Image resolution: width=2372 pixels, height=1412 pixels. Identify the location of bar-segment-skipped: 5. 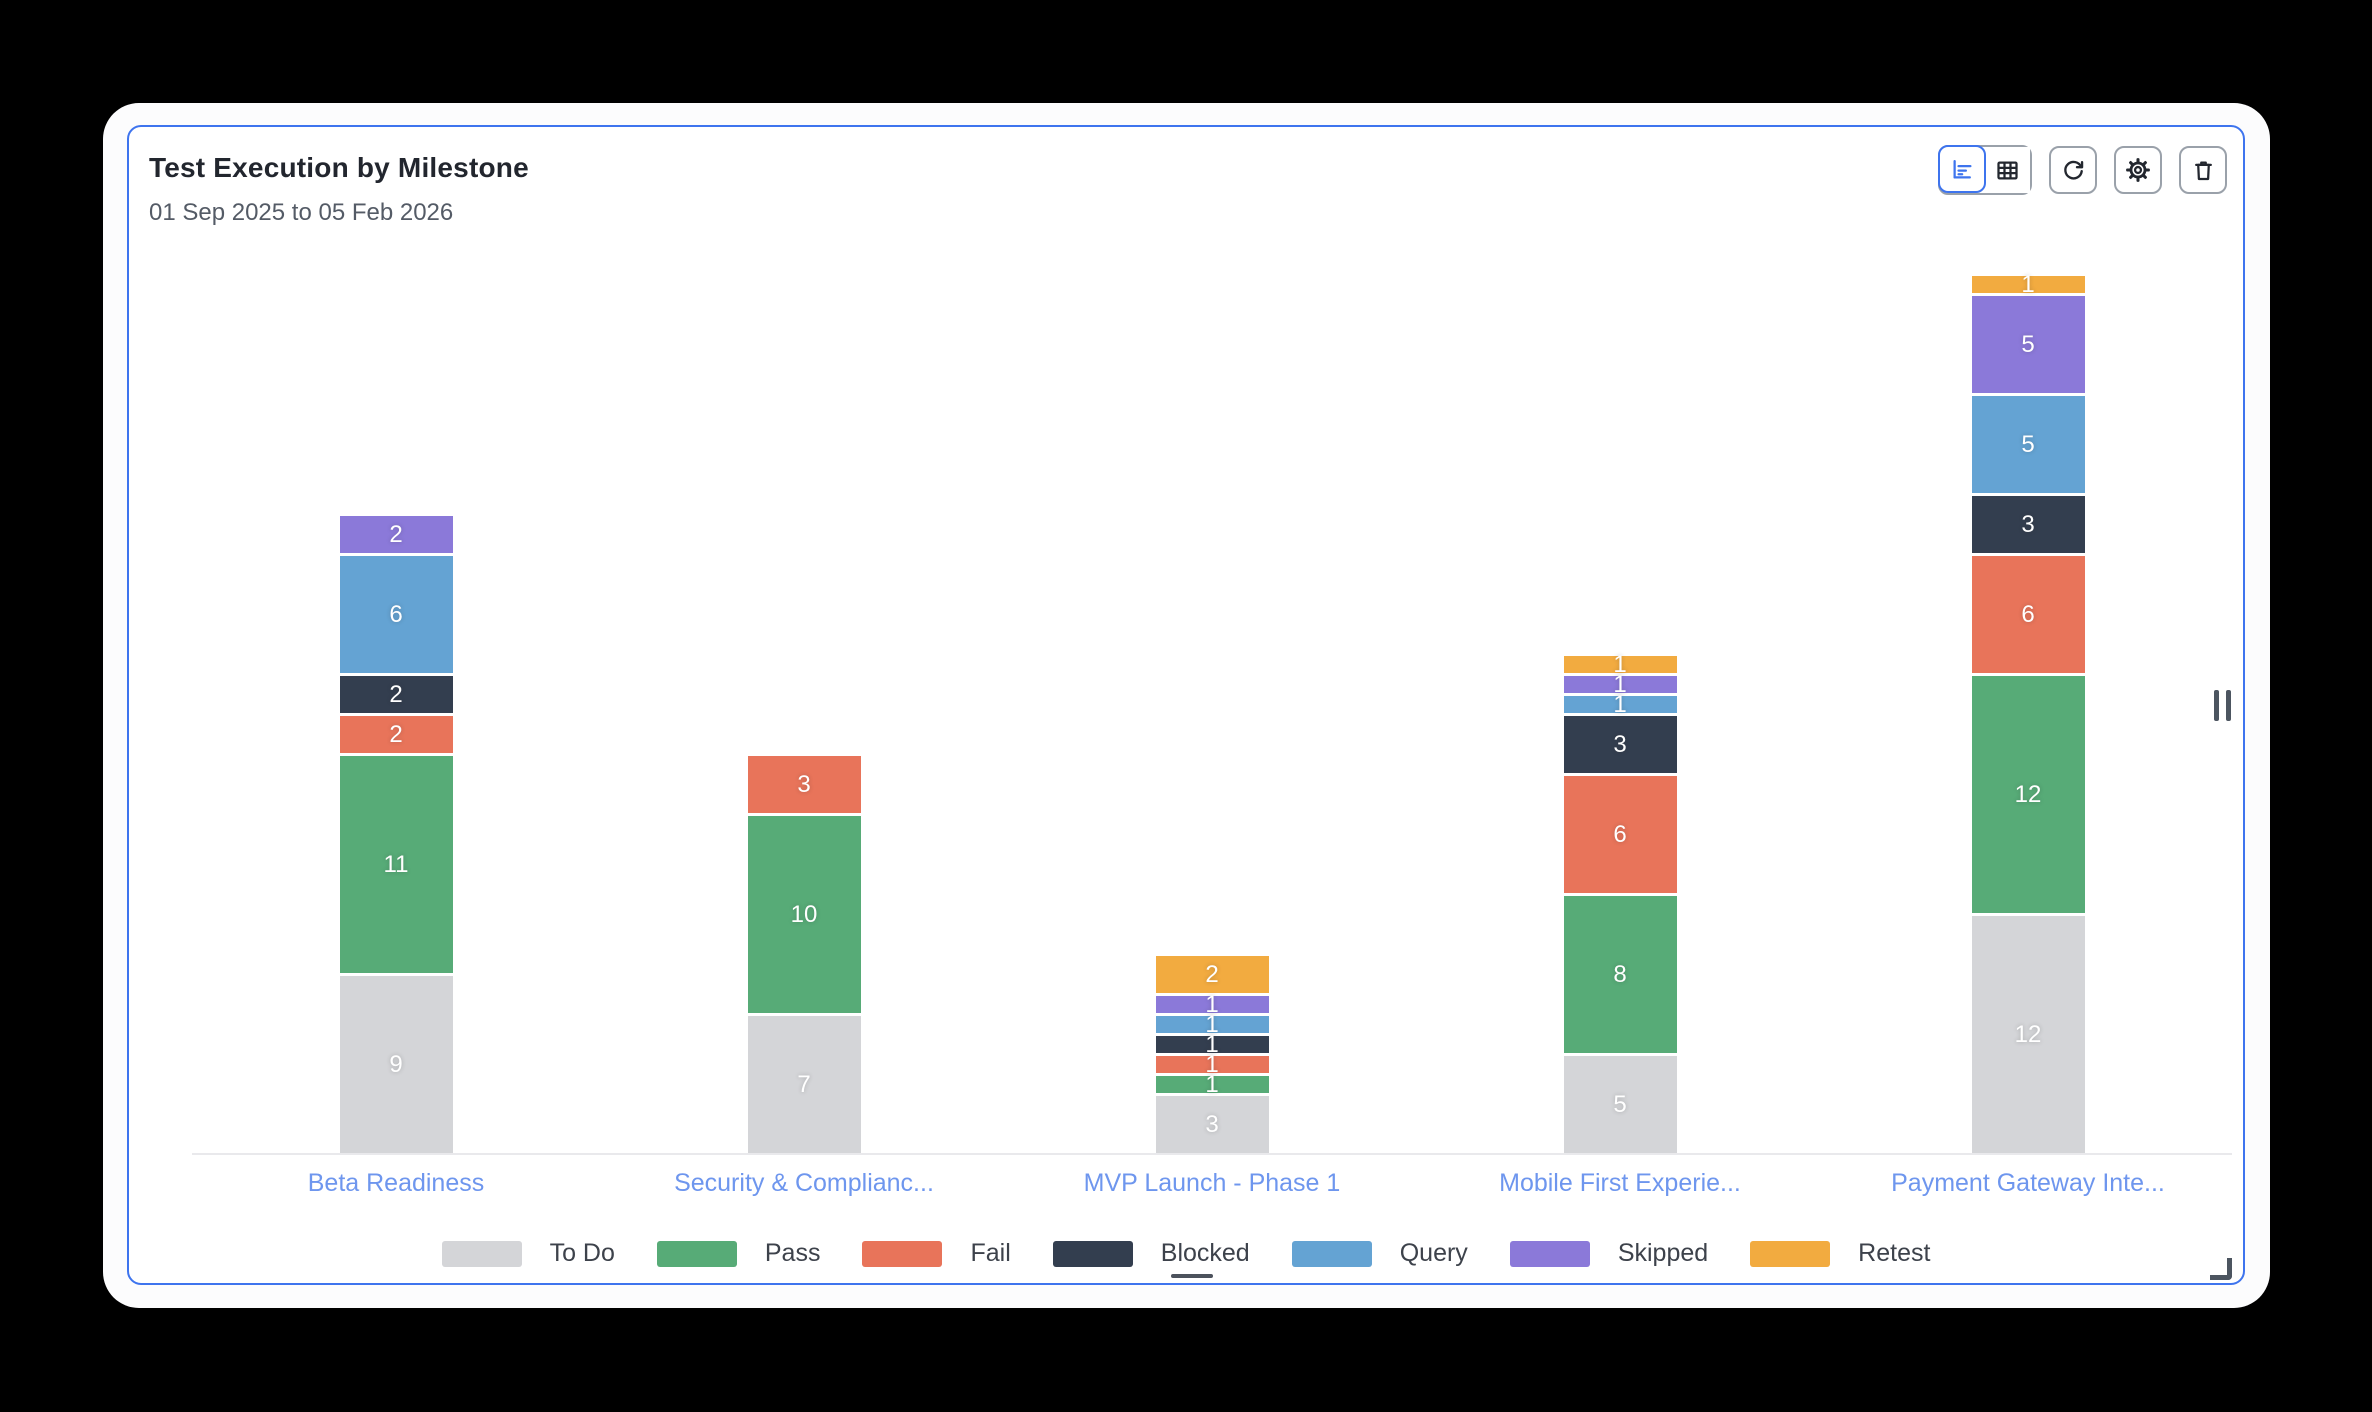
(2028, 344).